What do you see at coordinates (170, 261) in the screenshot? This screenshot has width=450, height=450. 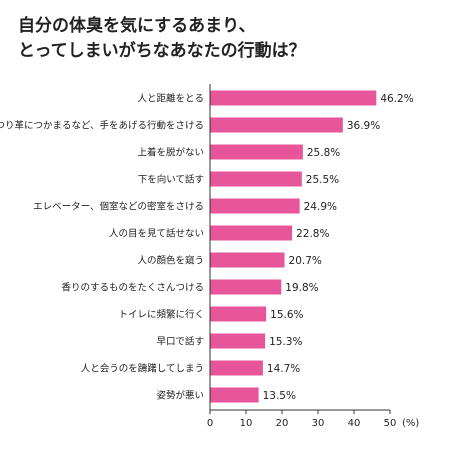 I see `category-label: 人の顔色を窺う` at bounding box center [170, 261].